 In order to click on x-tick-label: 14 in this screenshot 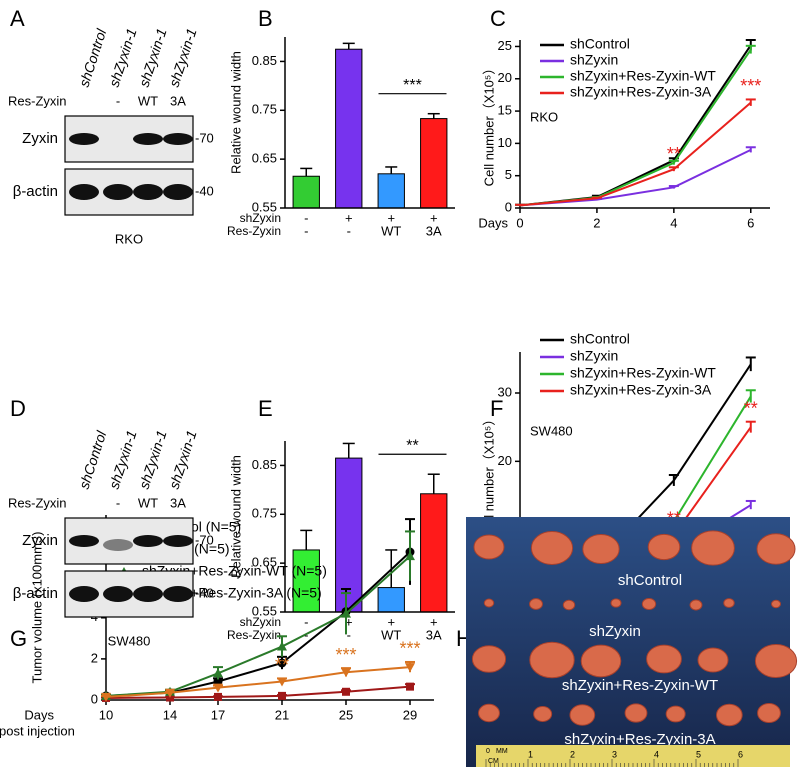, I will do `click(170, 714)`.